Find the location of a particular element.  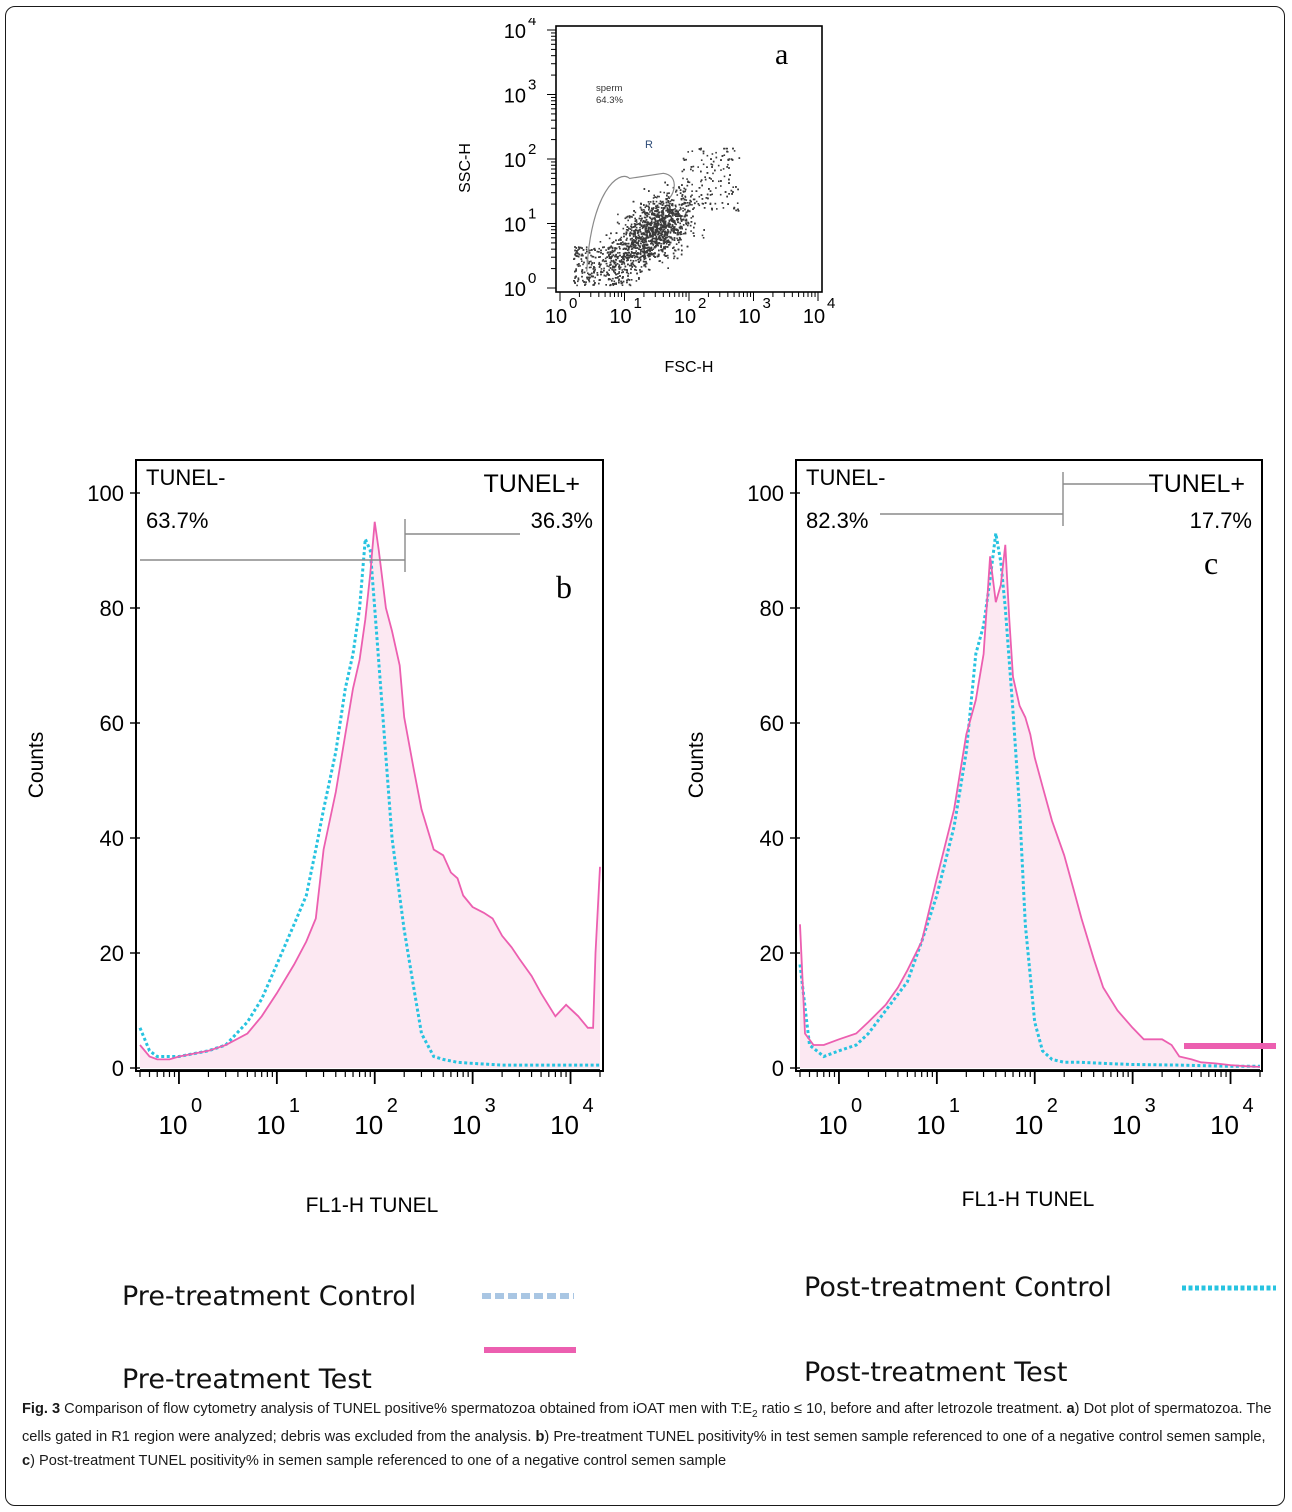

y-tick-label: 20 is located at coordinates (112, 953).